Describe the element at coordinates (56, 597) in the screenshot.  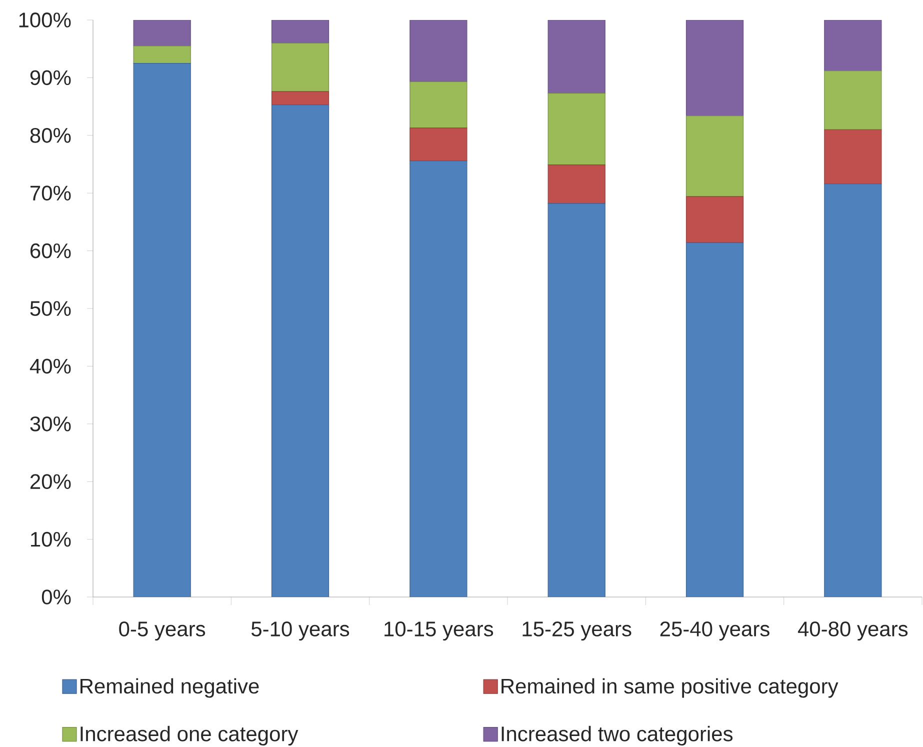
I see `y-tick-label: 0%` at that location.